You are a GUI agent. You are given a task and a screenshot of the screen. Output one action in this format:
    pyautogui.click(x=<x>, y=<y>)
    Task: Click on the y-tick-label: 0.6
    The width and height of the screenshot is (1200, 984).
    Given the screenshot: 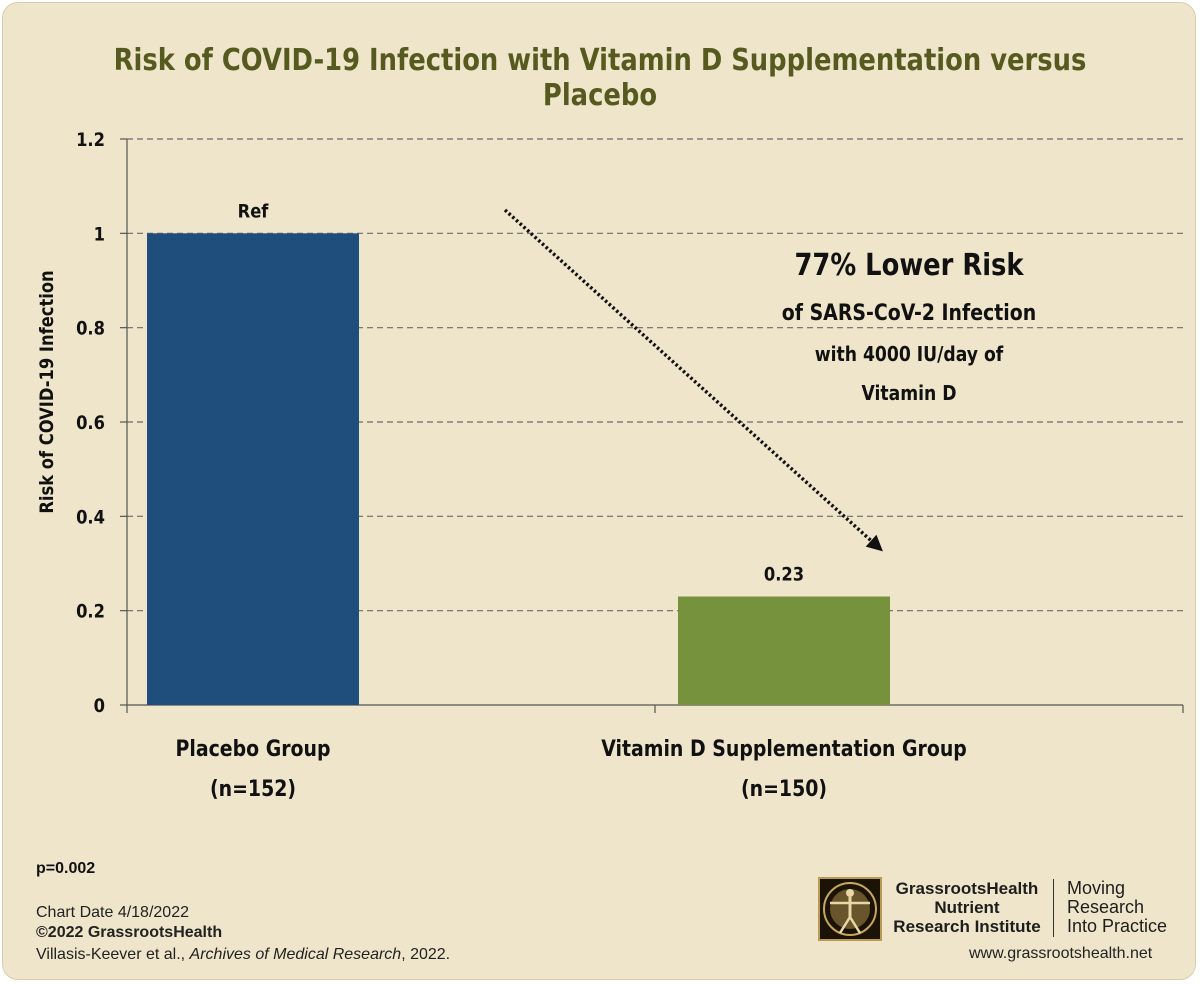 What is the action you would take?
    pyautogui.click(x=90, y=423)
    